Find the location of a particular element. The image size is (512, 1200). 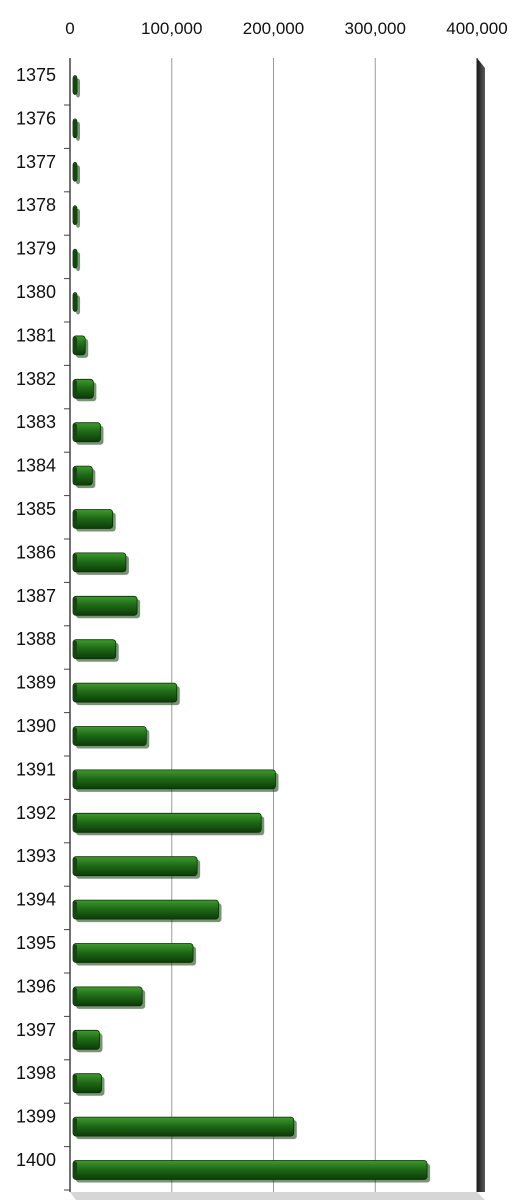

category-label: 1395 is located at coordinates (36, 943).